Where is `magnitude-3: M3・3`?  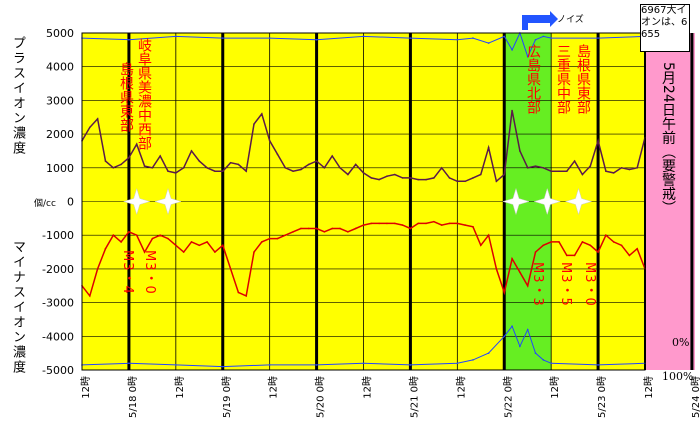
magnitude-3: M3・3 is located at coordinates (537, 284).